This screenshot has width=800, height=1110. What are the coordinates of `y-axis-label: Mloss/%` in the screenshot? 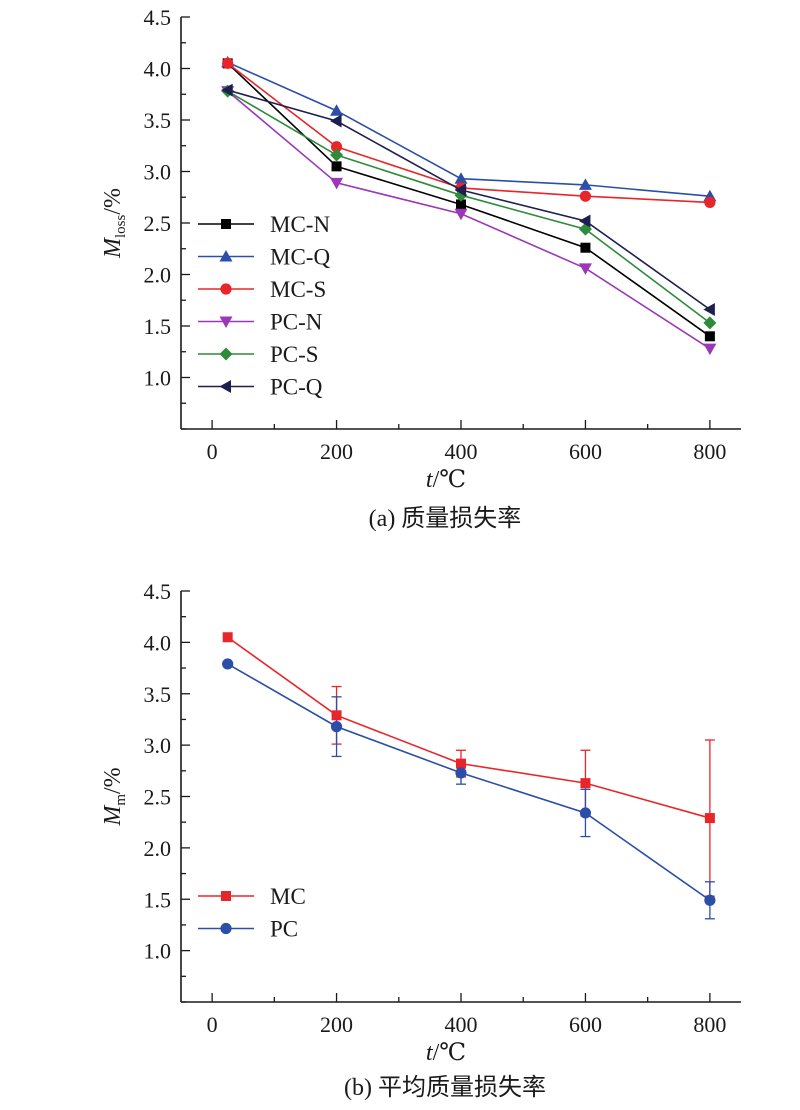 It's located at (114, 223).